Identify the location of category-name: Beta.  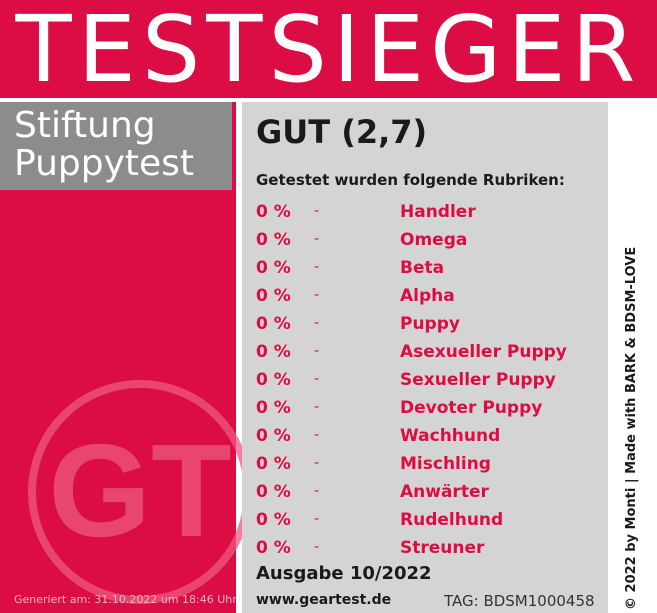
(422, 268).